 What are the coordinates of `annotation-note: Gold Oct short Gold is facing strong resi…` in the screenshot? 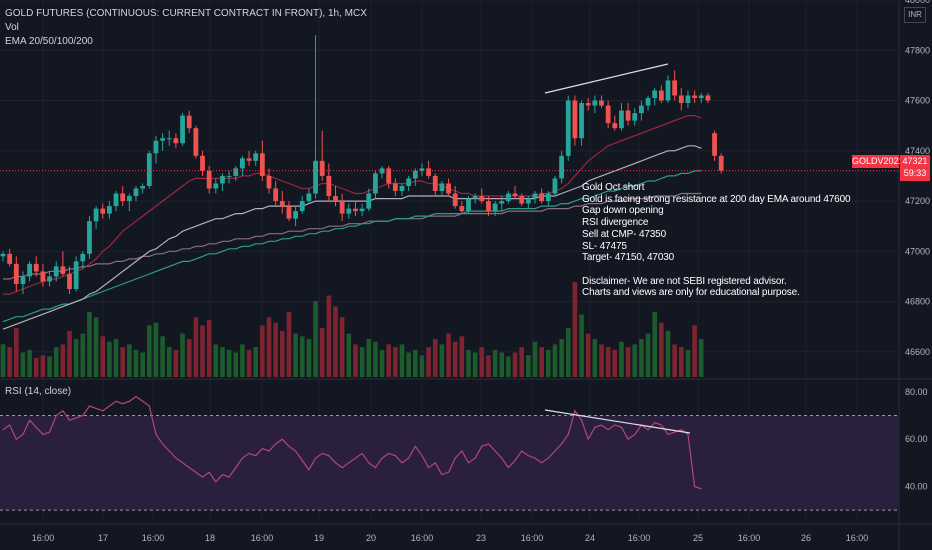 It's located at (716, 240).